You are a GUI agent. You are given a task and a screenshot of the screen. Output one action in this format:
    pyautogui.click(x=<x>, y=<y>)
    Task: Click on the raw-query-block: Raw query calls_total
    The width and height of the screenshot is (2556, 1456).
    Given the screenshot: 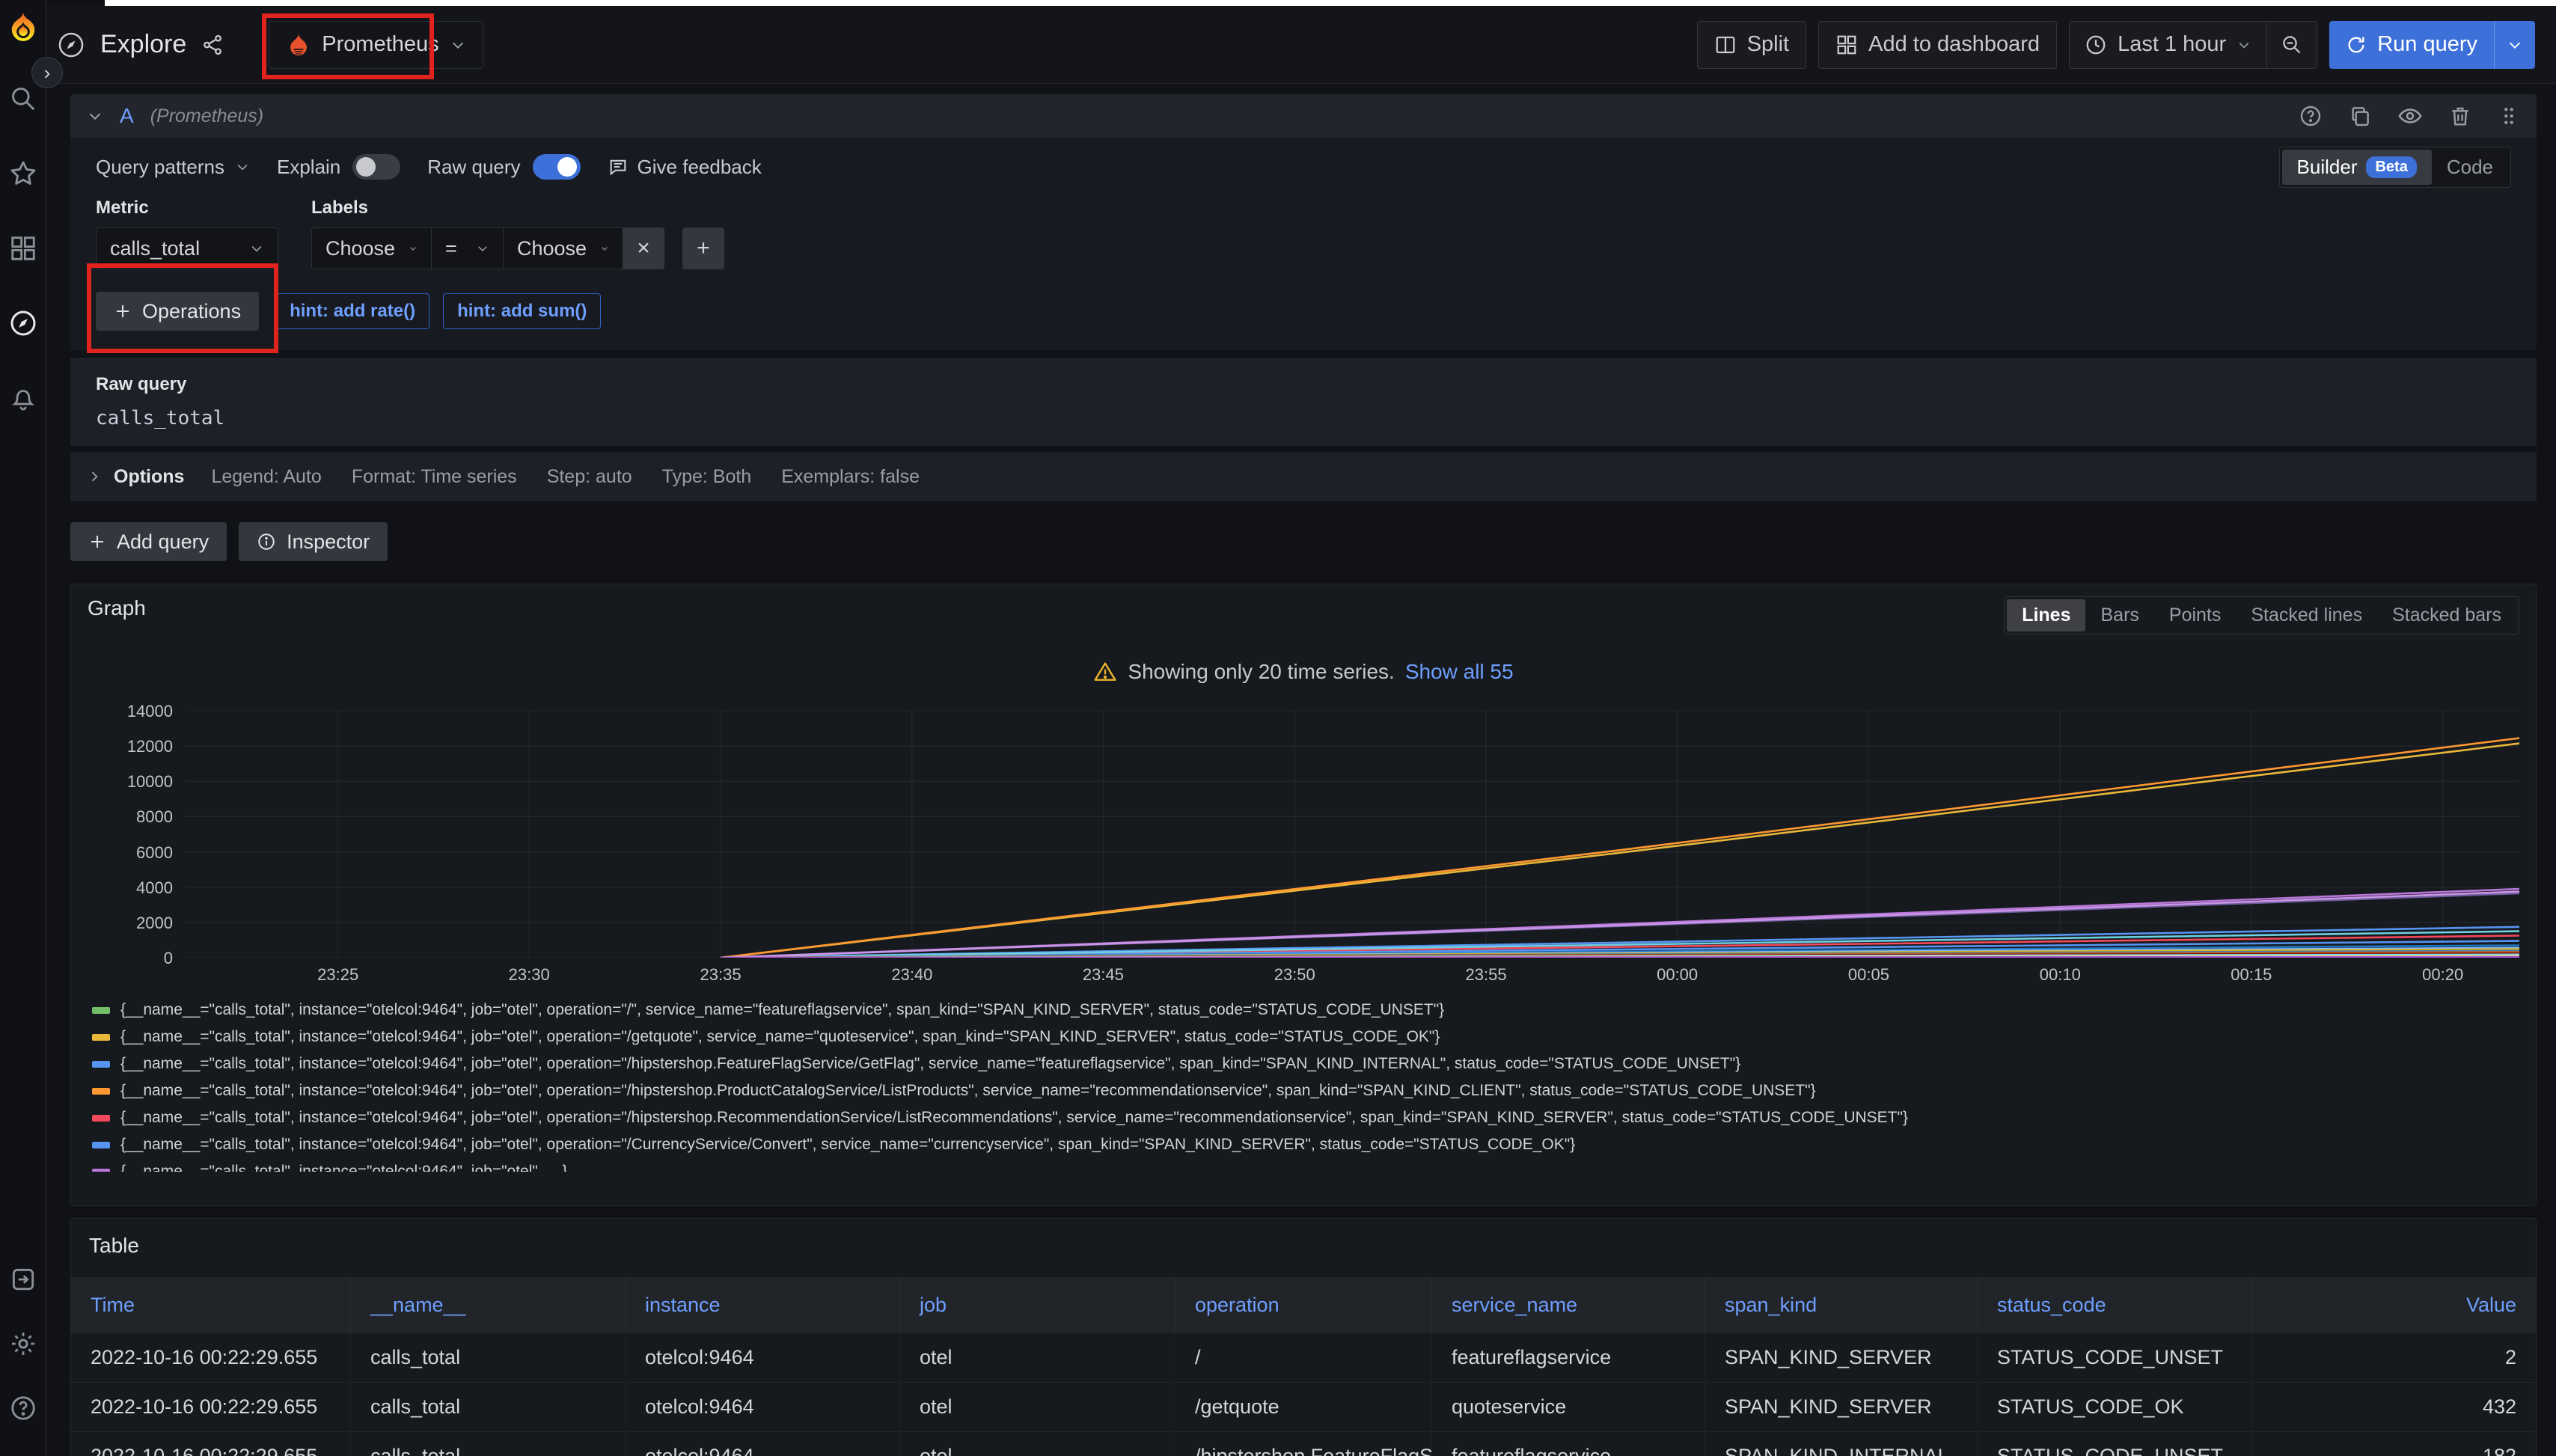 What is the action you would take?
    pyautogui.click(x=1303, y=402)
    